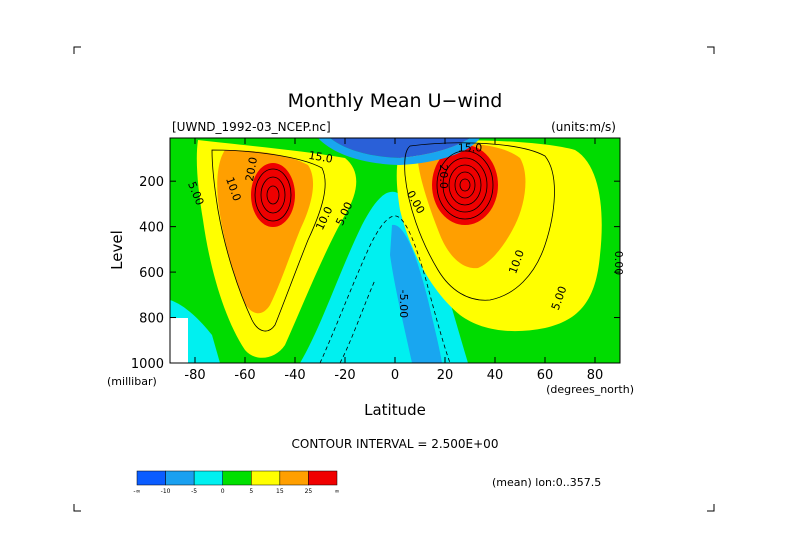  Describe the element at coordinates (132, 381) in the screenshot. I see `y-units-label: (millibar)` at that location.